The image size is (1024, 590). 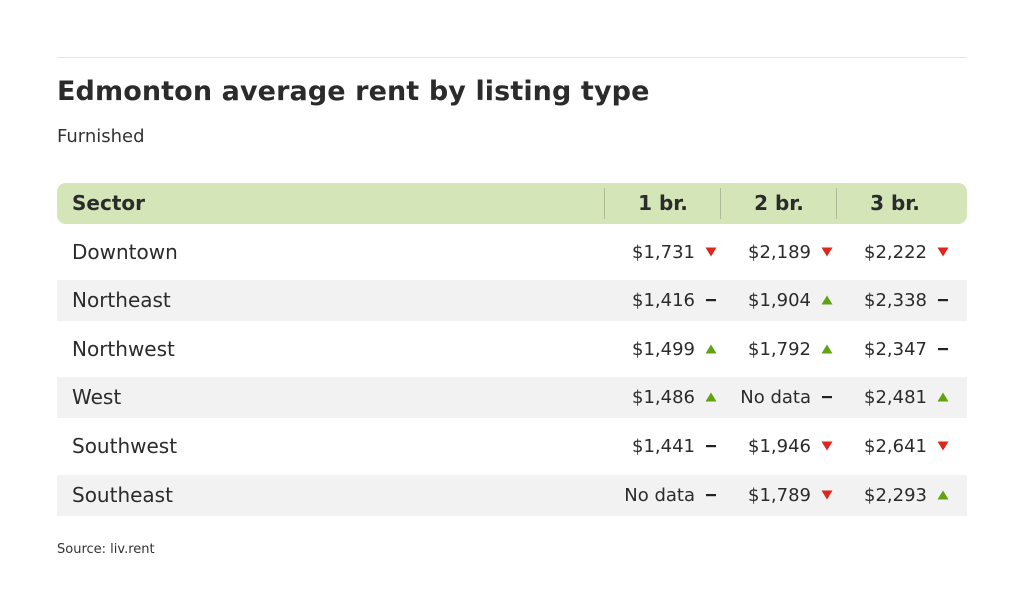 I want to click on sector-name: Southwest, so click(x=125, y=445).